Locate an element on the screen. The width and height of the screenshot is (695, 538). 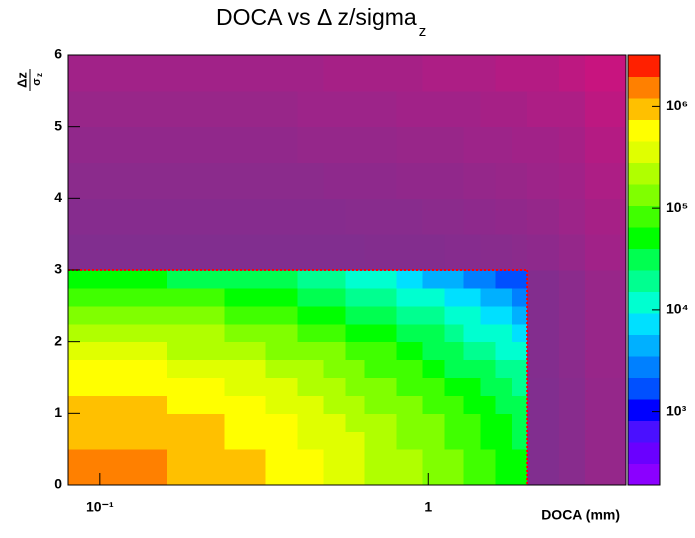
x-axis-label: DOCA (mm) is located at coordinates (580, 515).